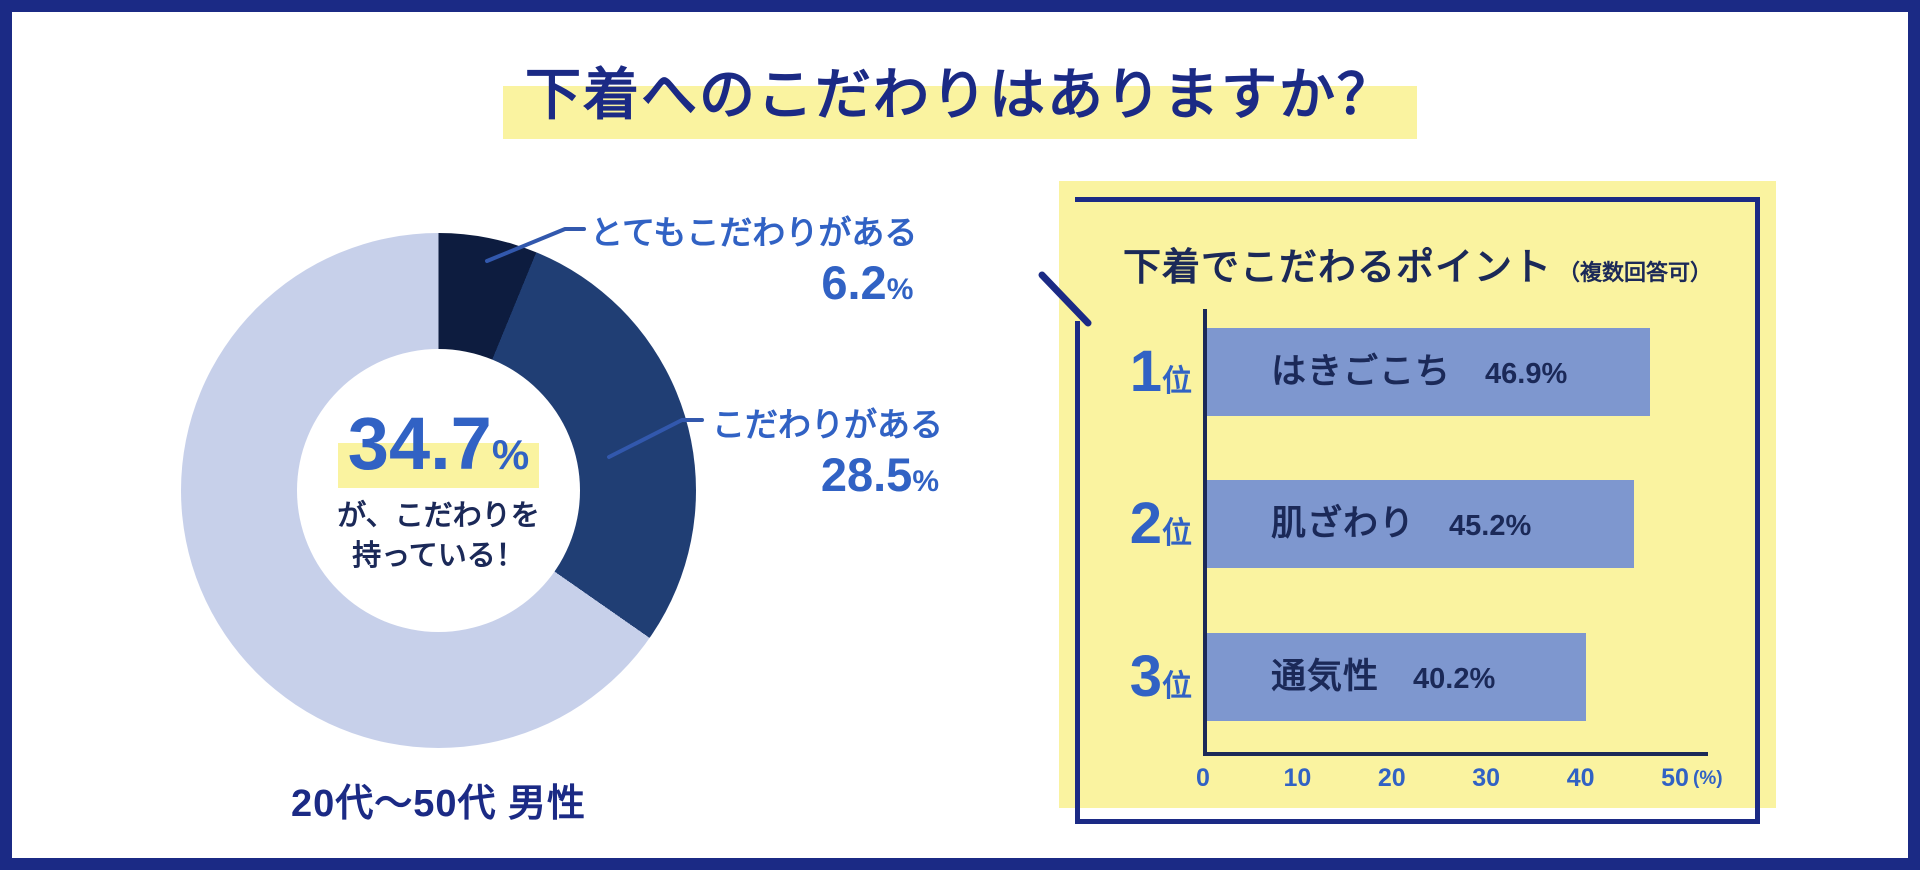 Image resolution: width=1920 pixels, height=870 pixels. What do you see at coordinates (1757, 510) in the screenshot?
I see `panel-border-right` at bounding box center [1757, 510].